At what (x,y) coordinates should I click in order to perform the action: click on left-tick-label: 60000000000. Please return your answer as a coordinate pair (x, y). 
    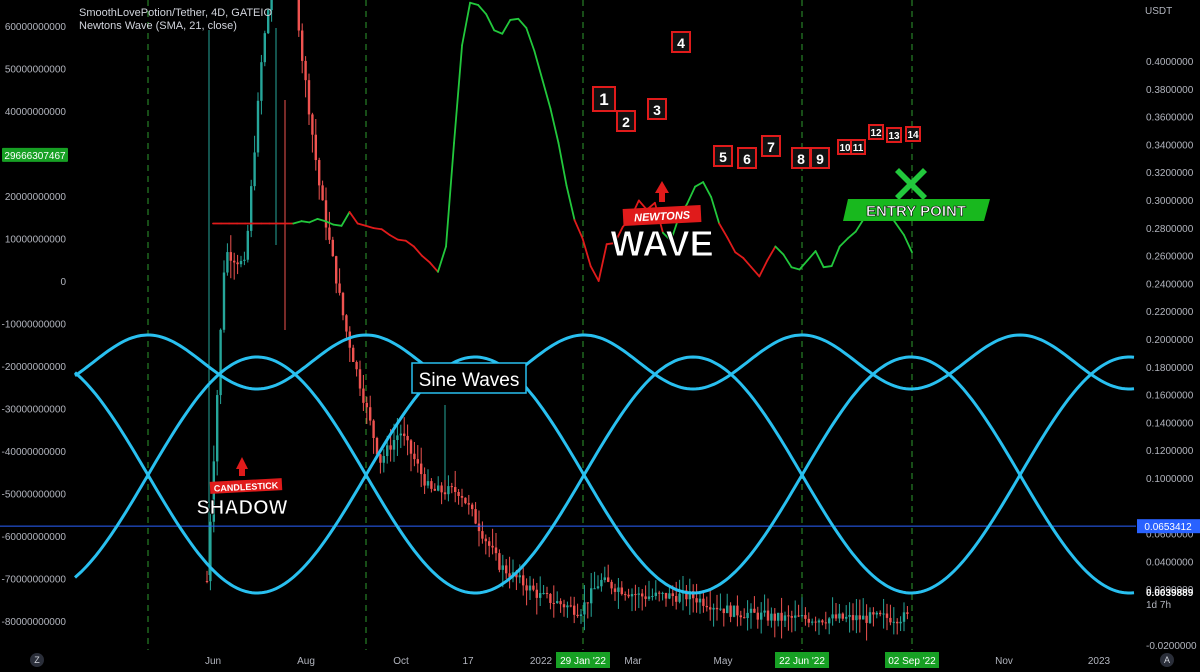
    Looking at the image, I should click on (36, 27).